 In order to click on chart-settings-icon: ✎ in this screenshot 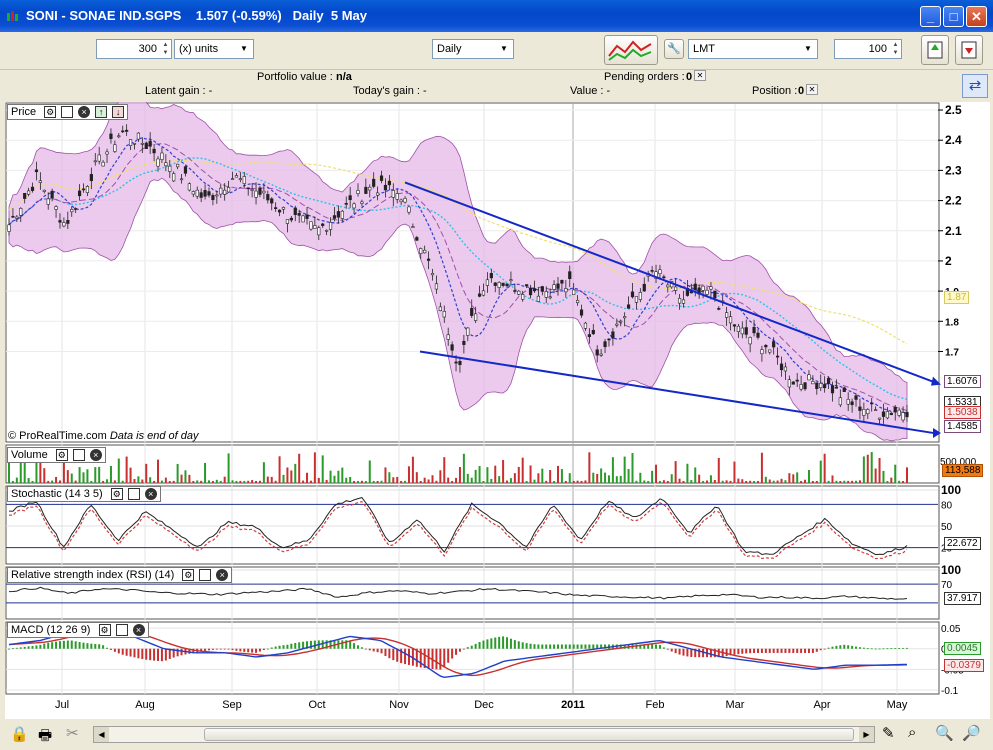, I will do `click(888, 733)`.